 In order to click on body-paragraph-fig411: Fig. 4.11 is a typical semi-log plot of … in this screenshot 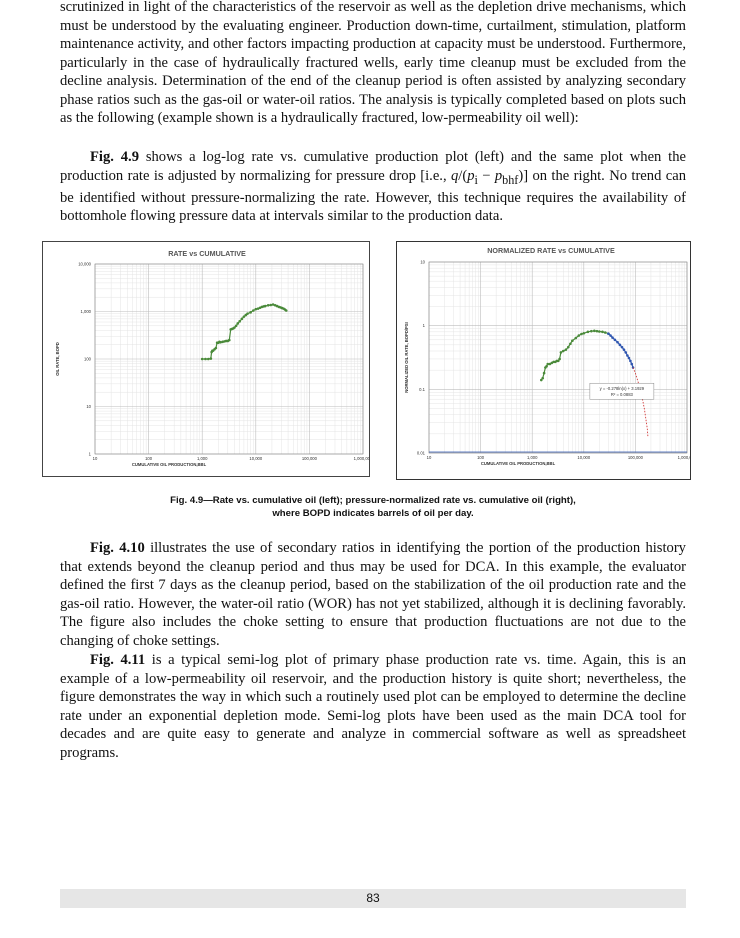, I will do `click(373, 706)`.